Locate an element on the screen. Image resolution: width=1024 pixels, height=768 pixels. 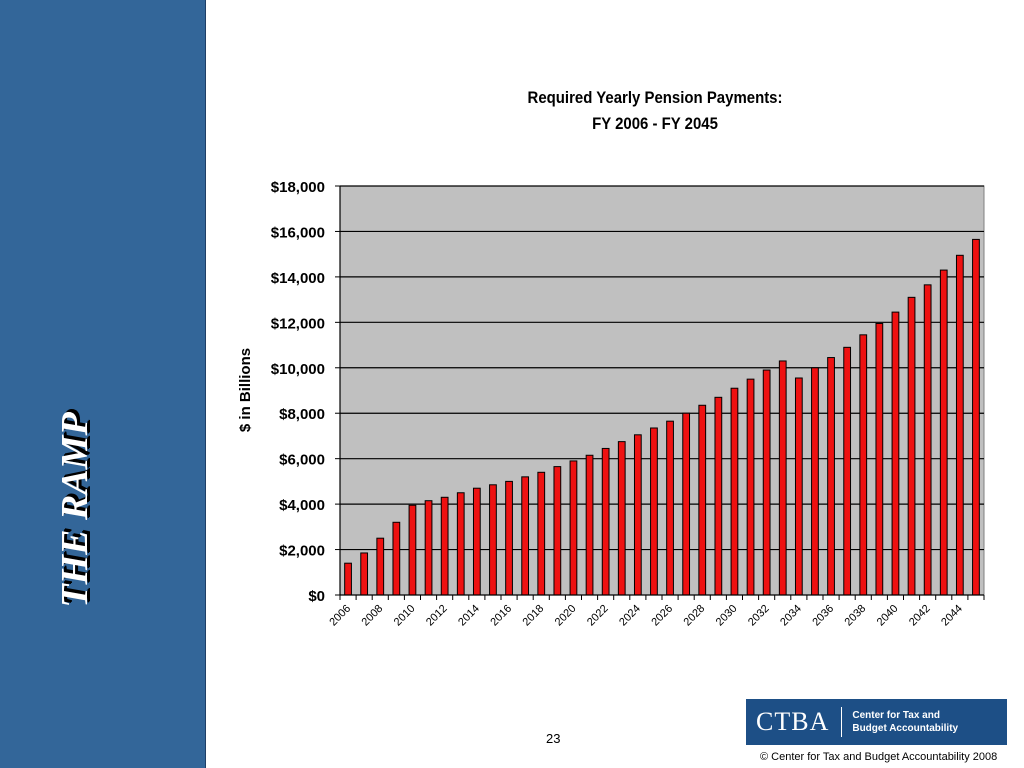
bar-2045 is located at coordinates (976, 417).